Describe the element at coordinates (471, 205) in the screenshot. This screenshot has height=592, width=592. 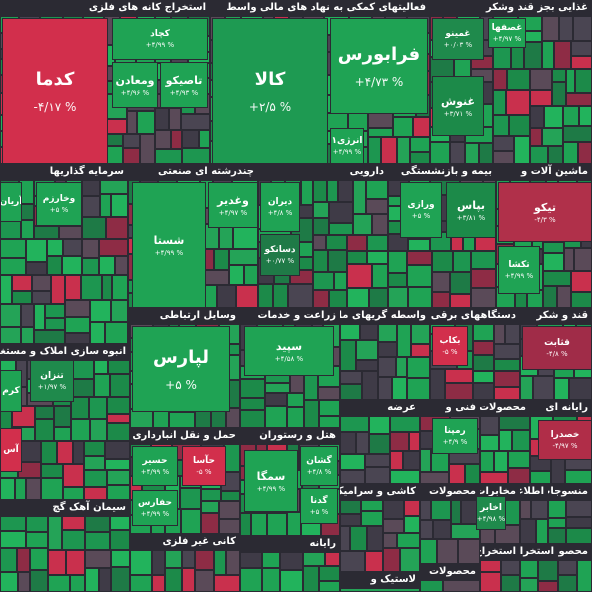
I see `symbol: بپاس` at that location.